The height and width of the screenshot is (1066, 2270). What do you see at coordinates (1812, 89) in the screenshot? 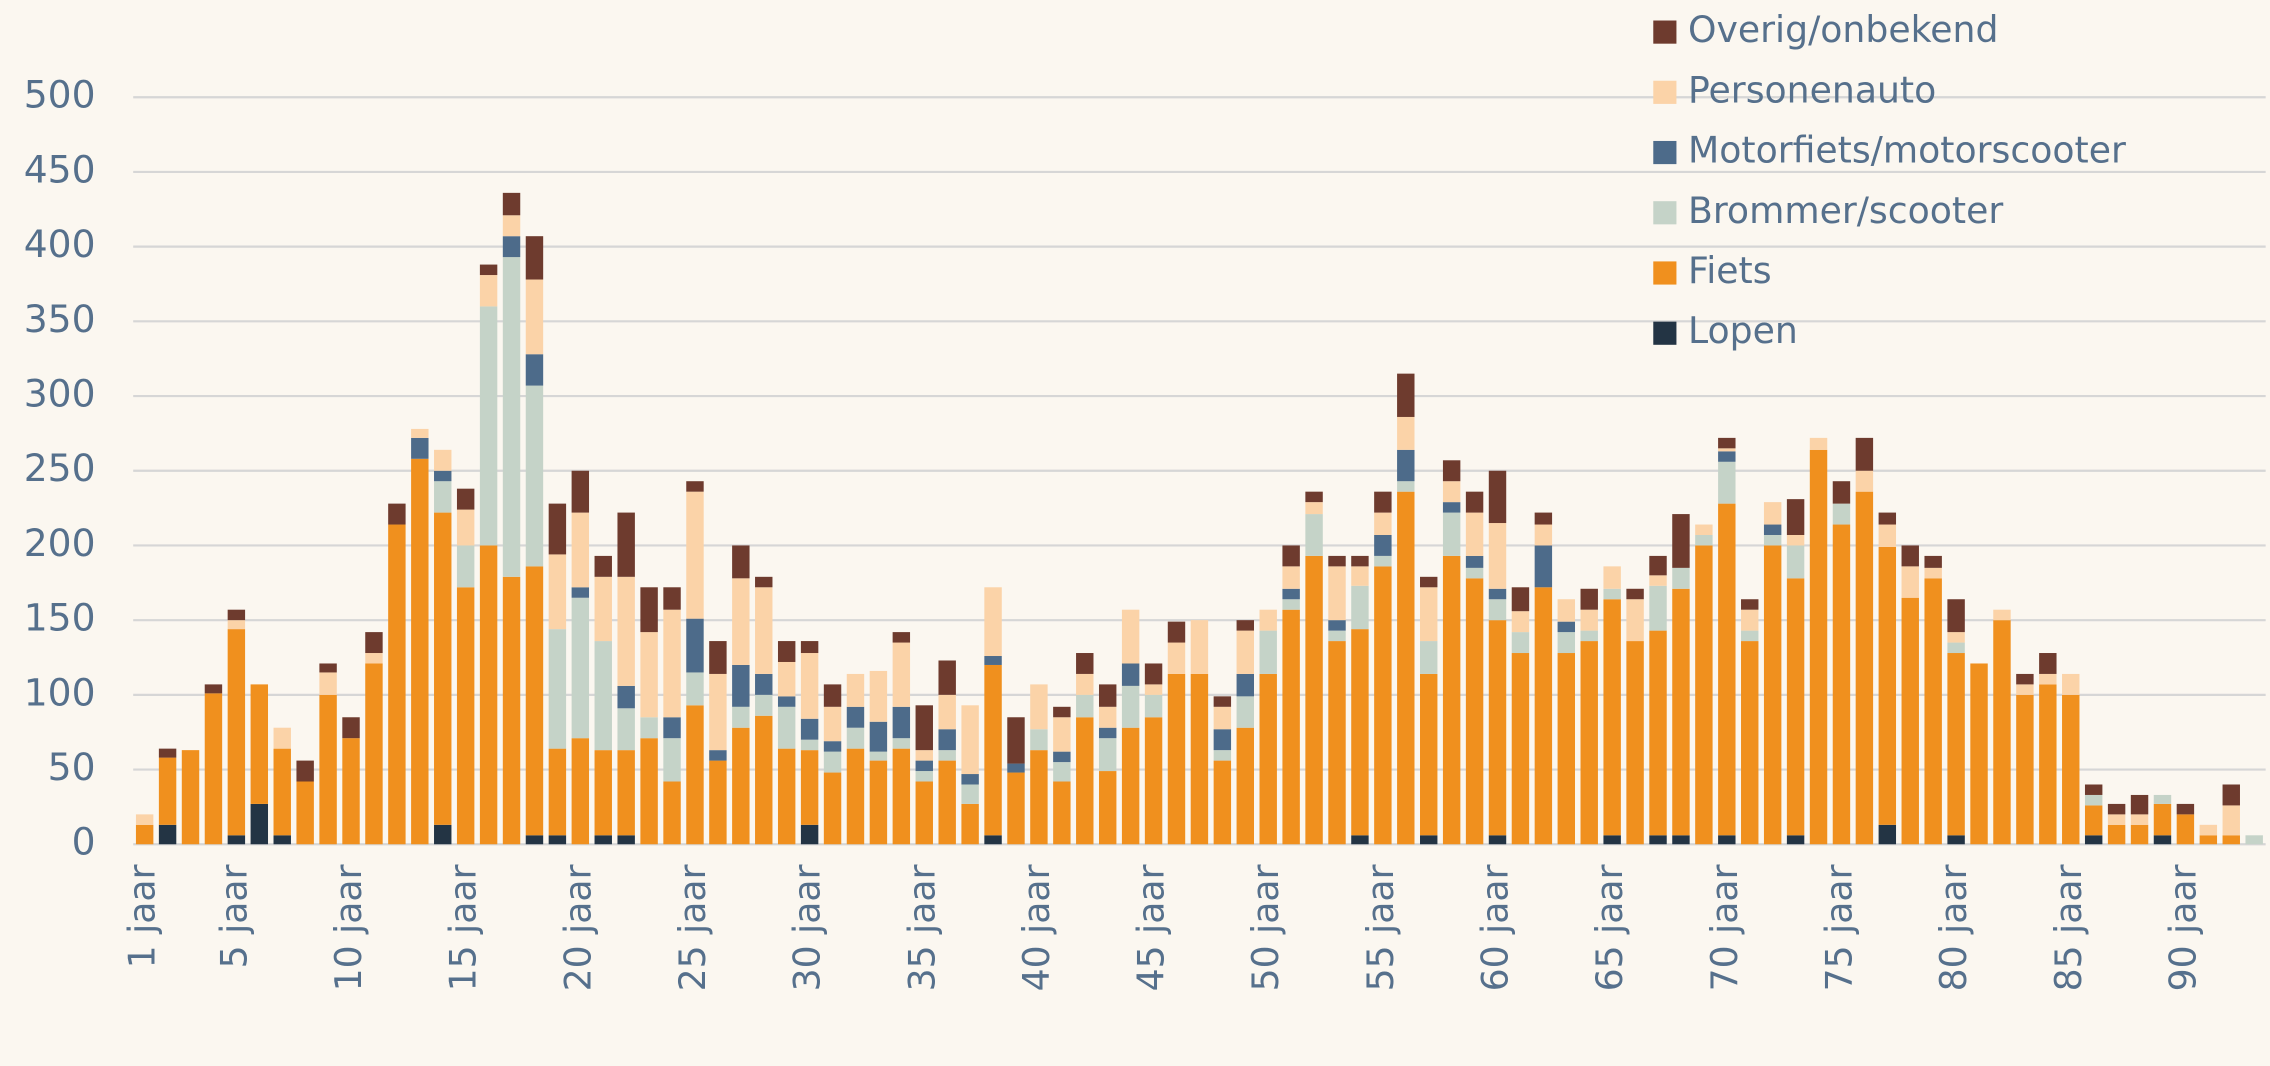
I see `legend-label: Personenauto` at bounding box center [1812, 89].